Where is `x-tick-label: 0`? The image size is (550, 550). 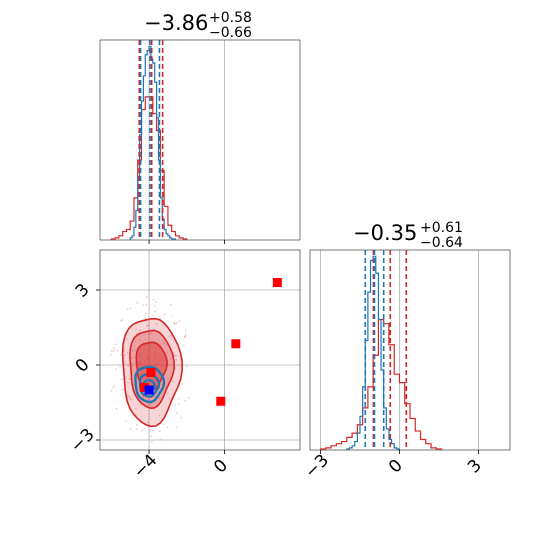
x-tick-label: 0 is located at coordinates (221, 467).